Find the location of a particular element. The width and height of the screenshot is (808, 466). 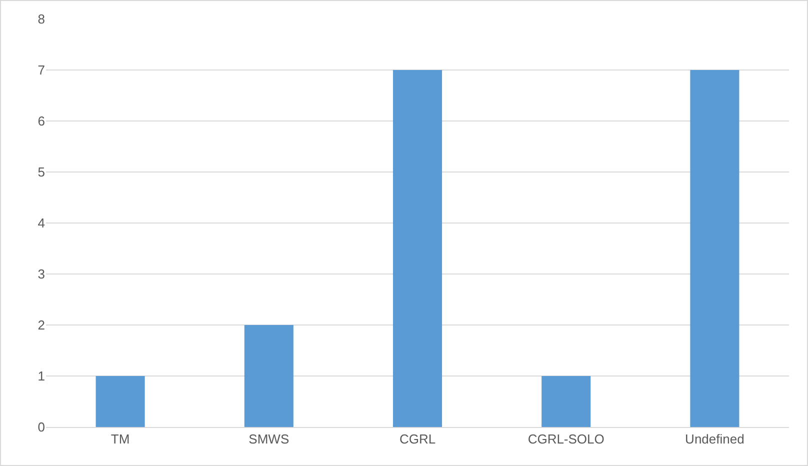

x-tick-label: CGRL-SOLO is located at coordinates (566, 439).